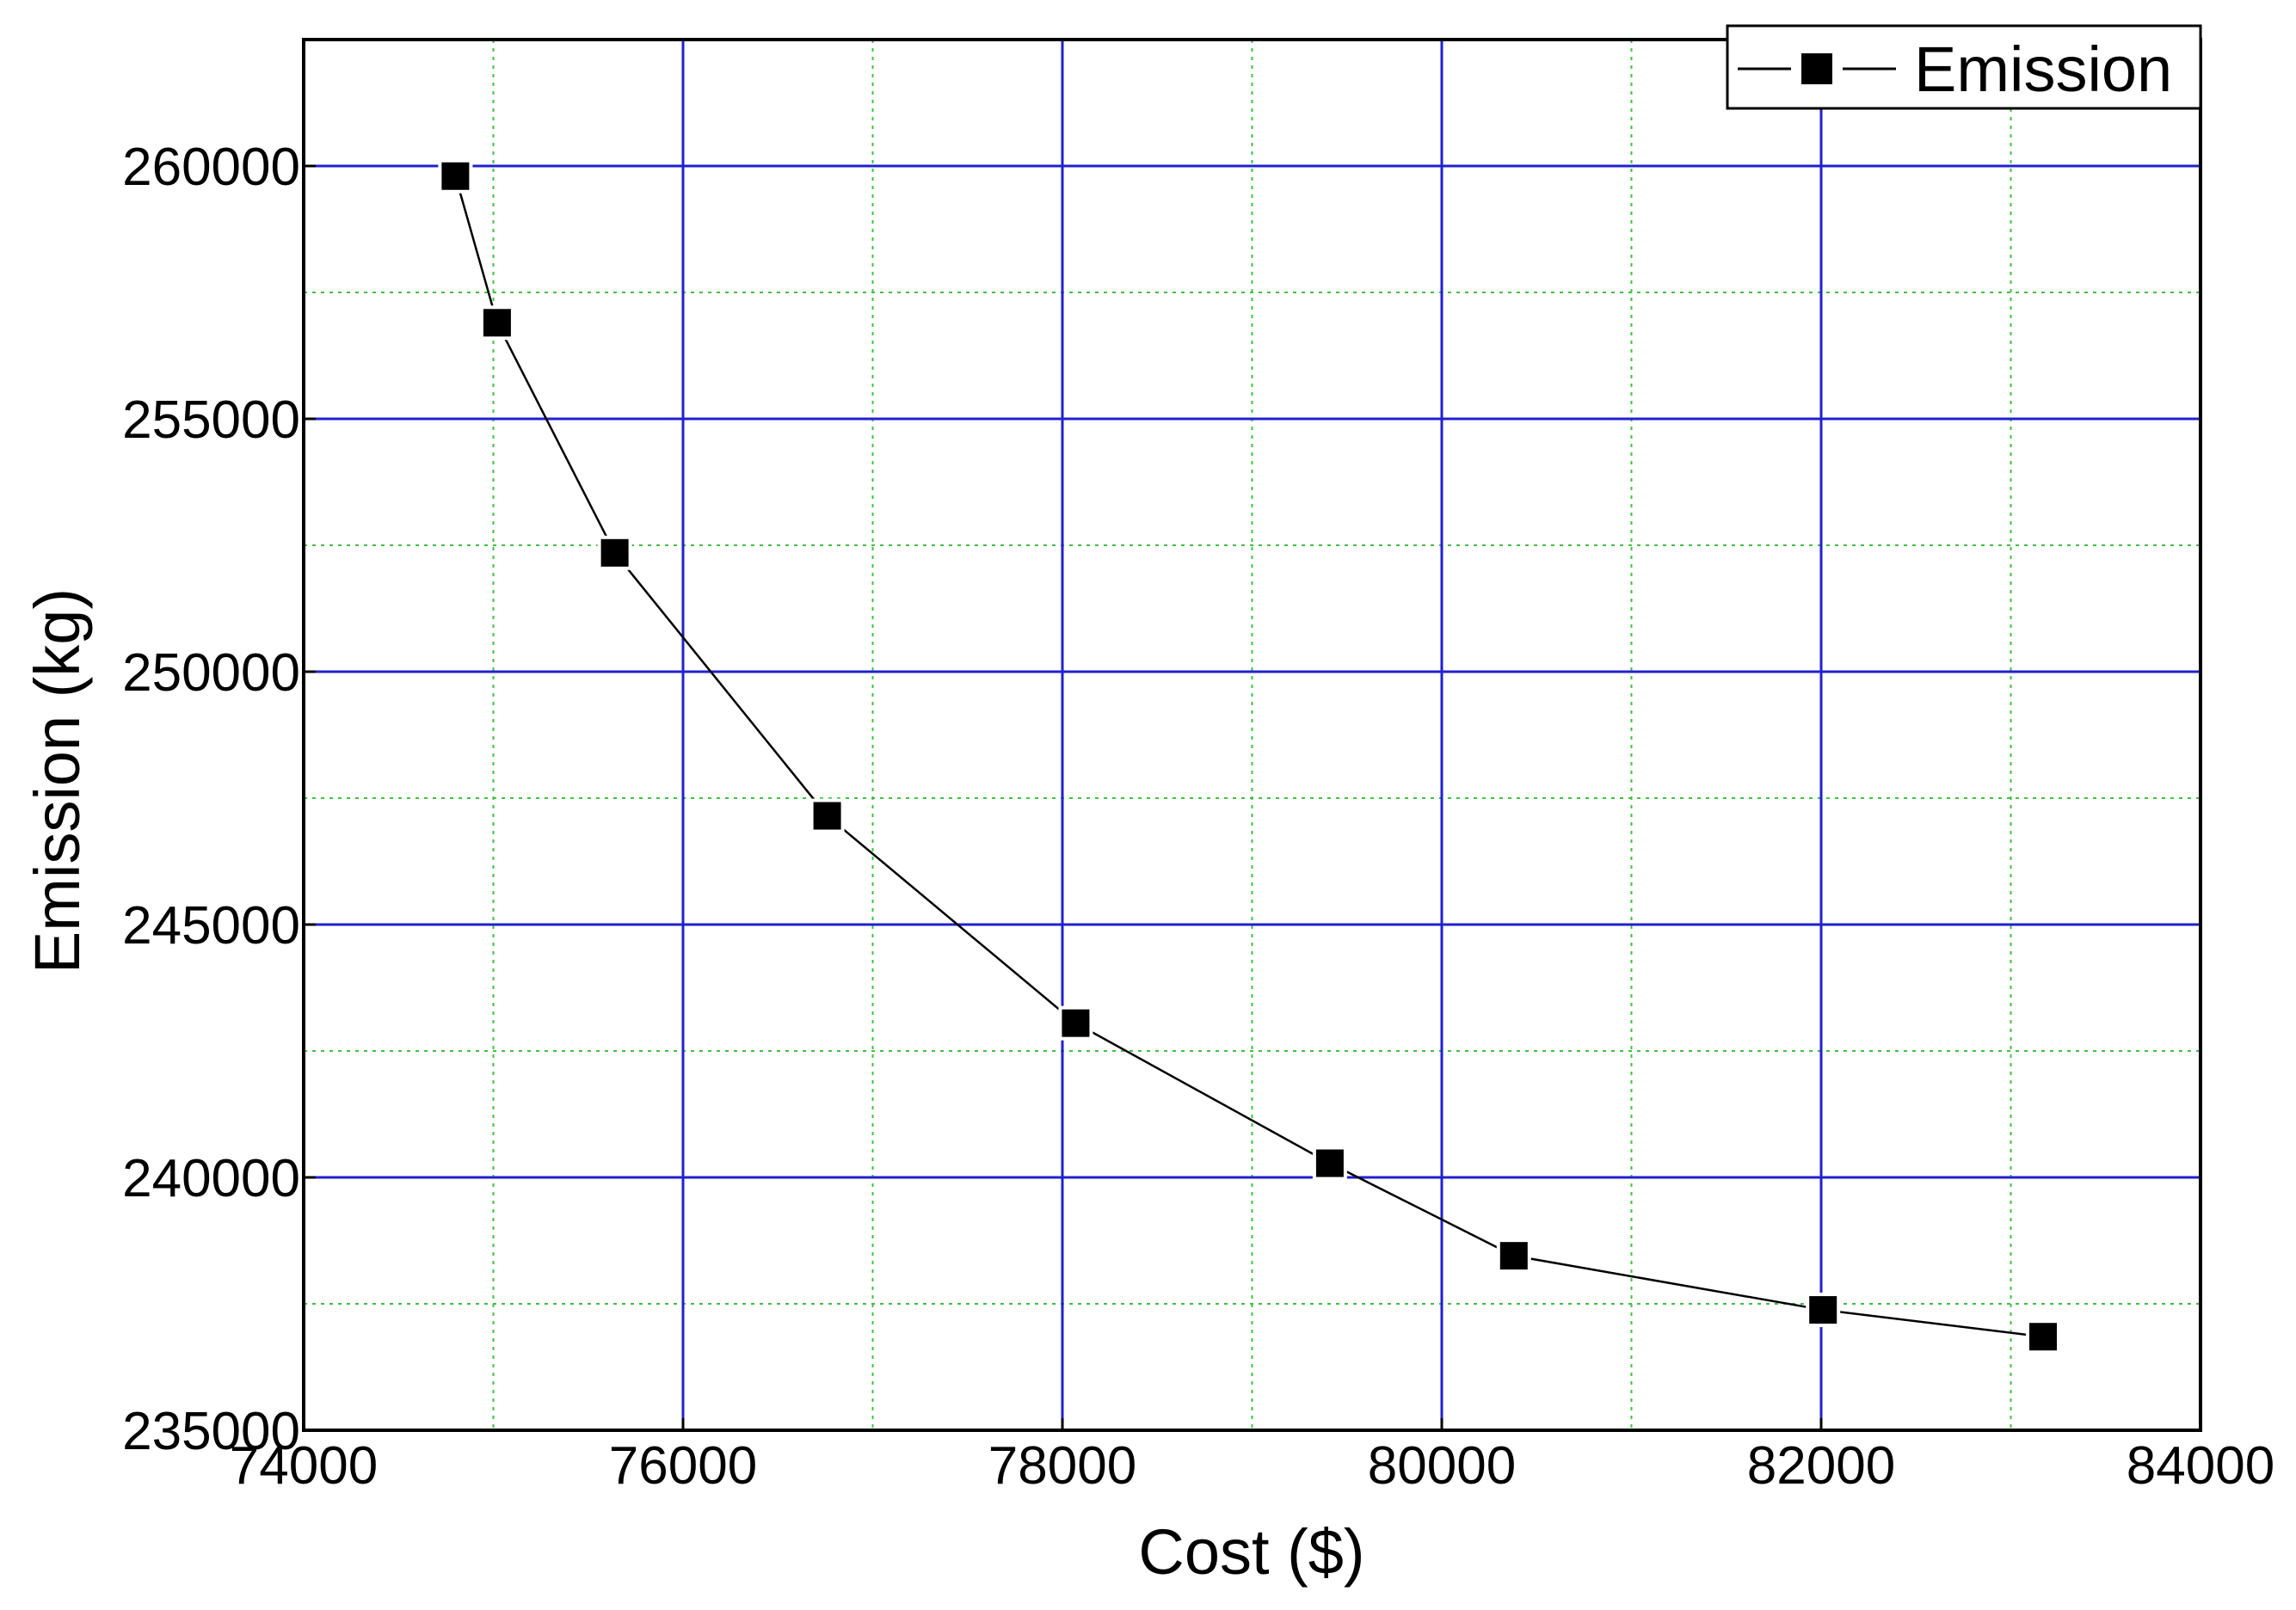 The image size is (2296, 1610). Describe the element at coordinates (211, 673) in the screenshot. I see `y-tick-label: 250000` at that location.